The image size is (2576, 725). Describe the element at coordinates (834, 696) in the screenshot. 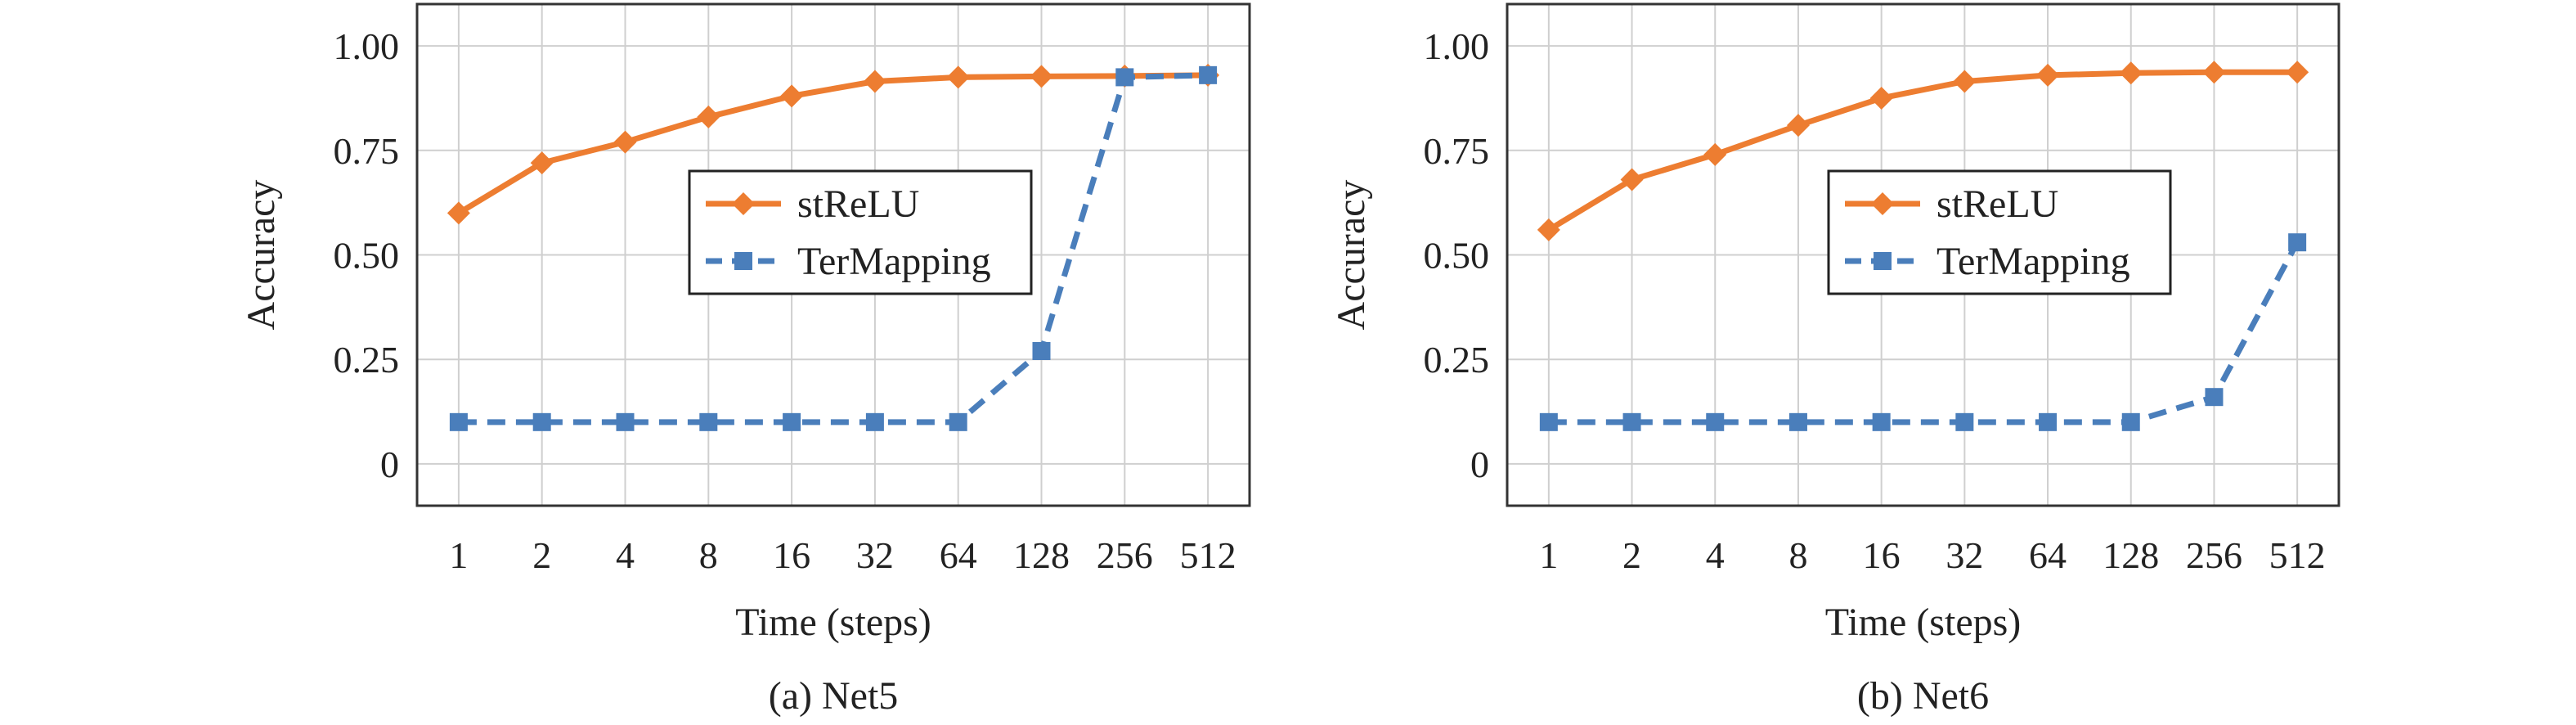

I see `subfigure-caption: (a) Net5` at that location.